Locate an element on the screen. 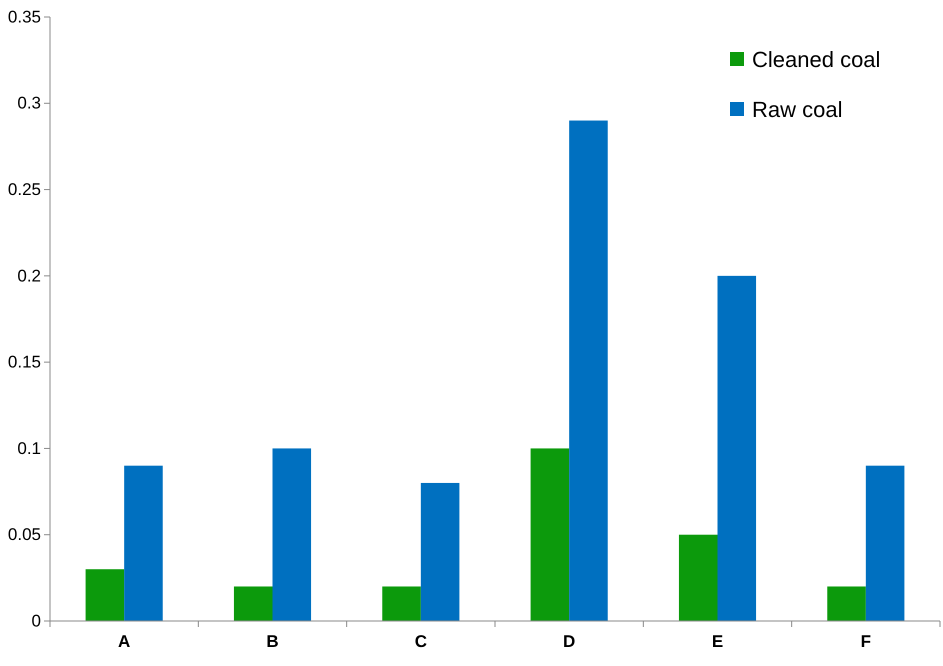 The width and height of the screenshot is (943, 666). x-tick-label: F is located at coordinates (866, 642).